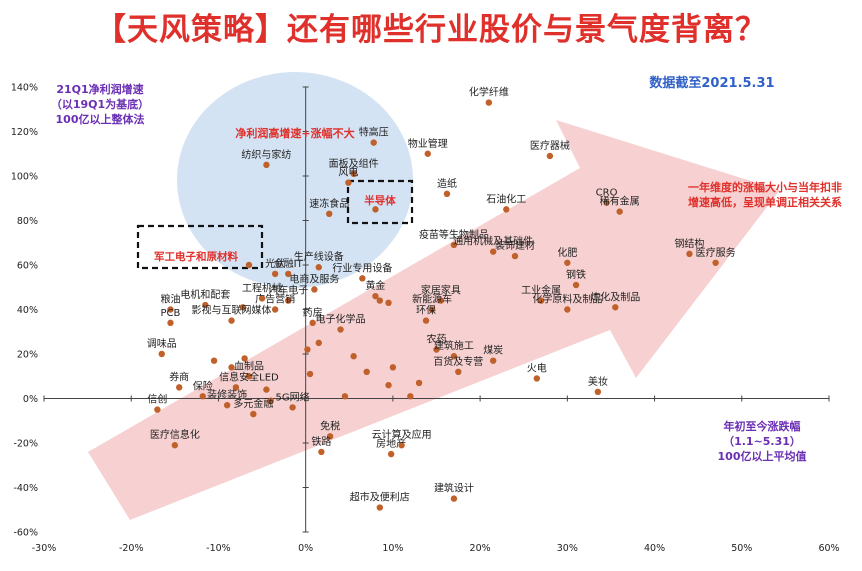 Image resolution: width=862 pixels, height=571 pixels. What do you see at coordinates (765, 202) in the screenshot?
I see `arrow-note: 增速高低，呈现单调正相关关系` at bounding box center [765, 202].